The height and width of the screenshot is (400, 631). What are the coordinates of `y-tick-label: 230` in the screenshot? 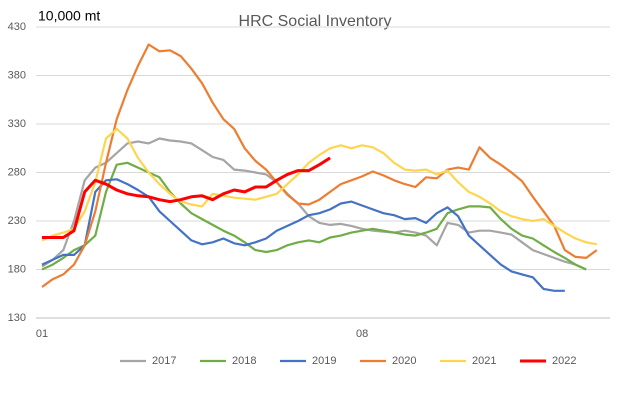 It's located at (17, 221).